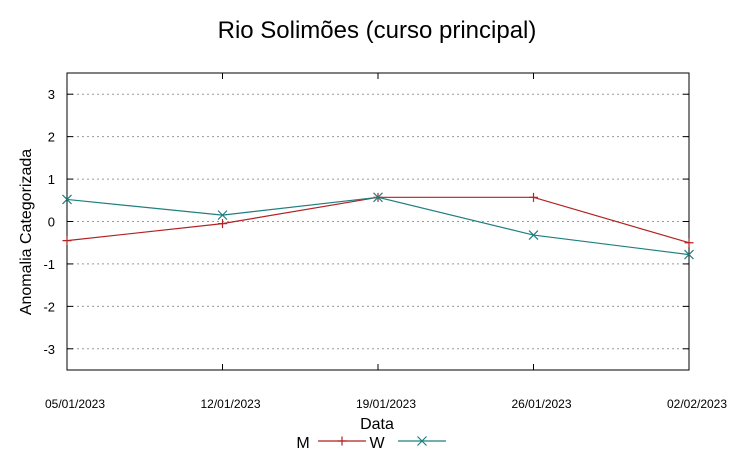 The image size is (753, 459). Describe the element at coordinates (51, 94) in the screenshot. I see `y-tick-label: 3` at that location.